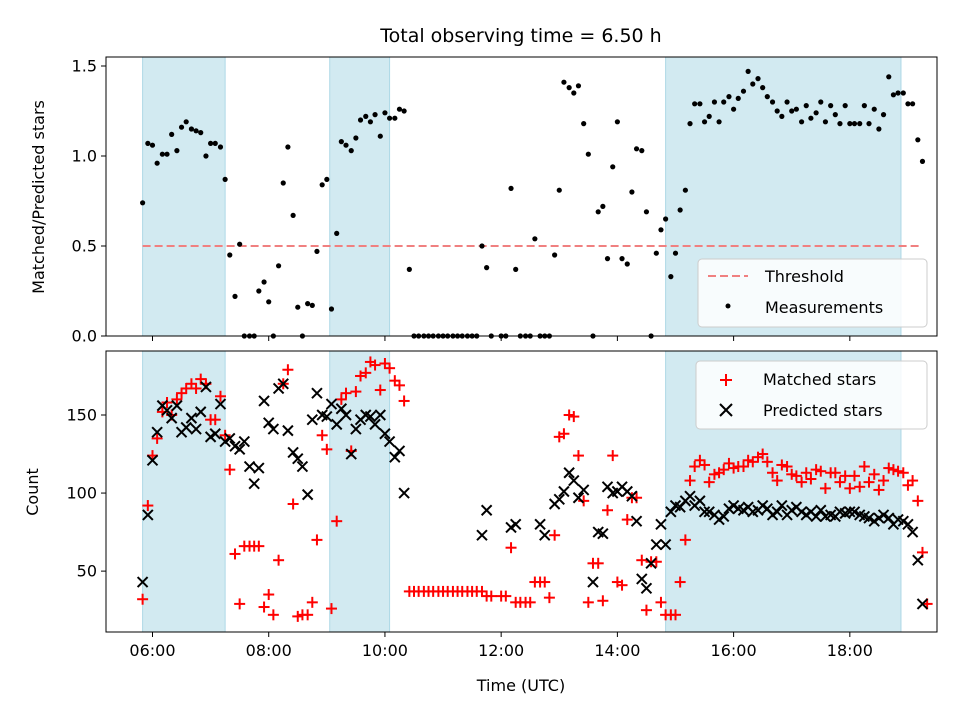 The height and width of the screenshot is (720, 960). Describe the element at coordinates (84, 246) in the screenshot. I see `top-ytick-label: 0.5` at that location.